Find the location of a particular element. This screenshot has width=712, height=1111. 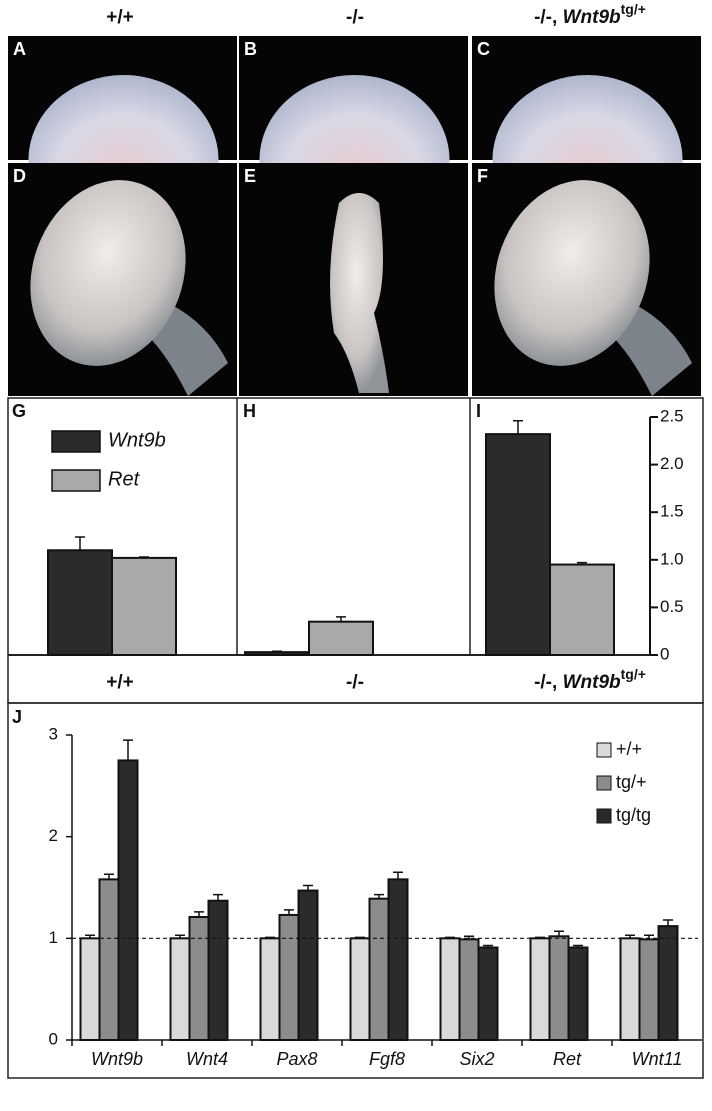

legend-label: tg/tg is located at coordinates (633, 815).